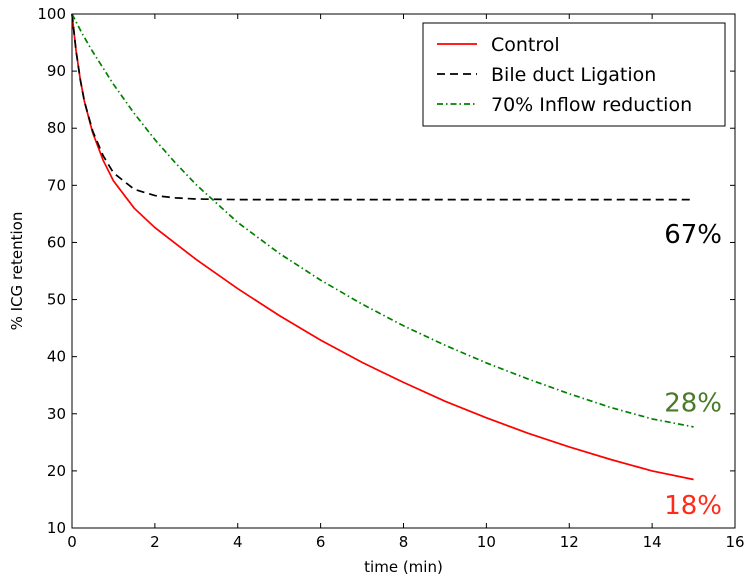  Describe the element at coordinates (56, 414) in the screenshot. I see `y-tick-label: 30` at that location.